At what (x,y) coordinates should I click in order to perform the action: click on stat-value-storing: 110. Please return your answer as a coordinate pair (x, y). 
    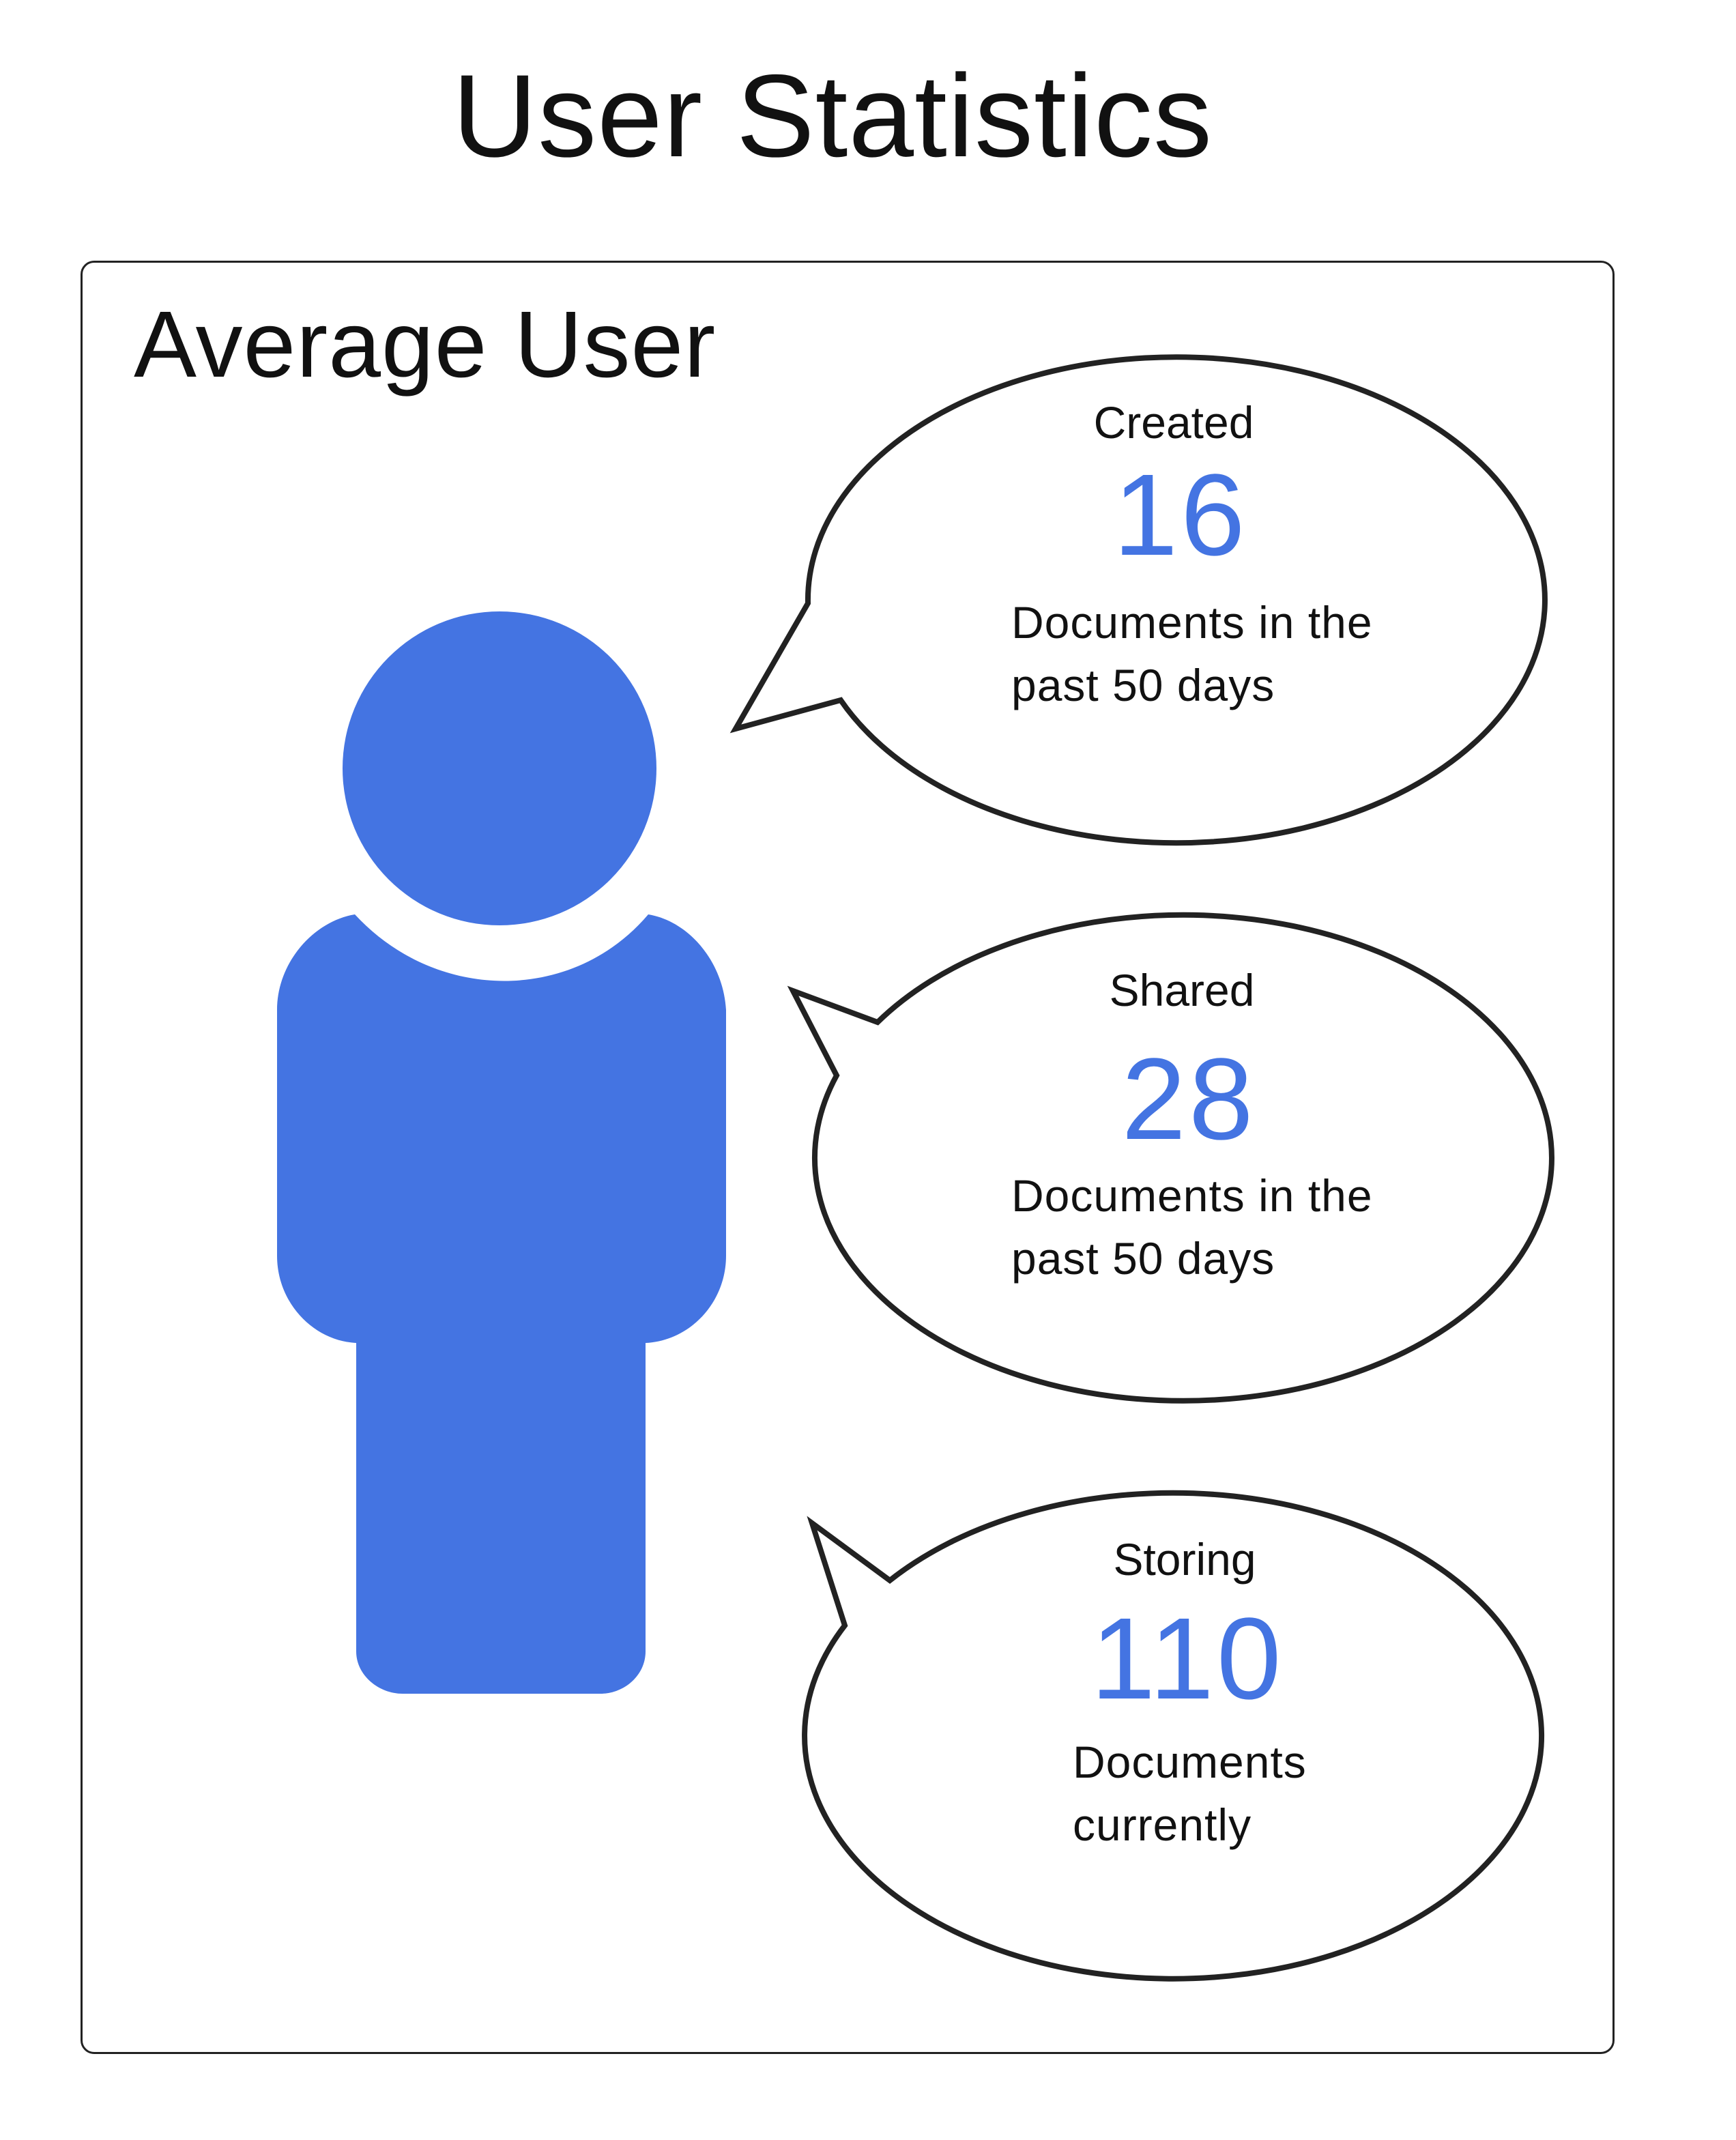
    Looking at the image, I should click on (1187, 1659).